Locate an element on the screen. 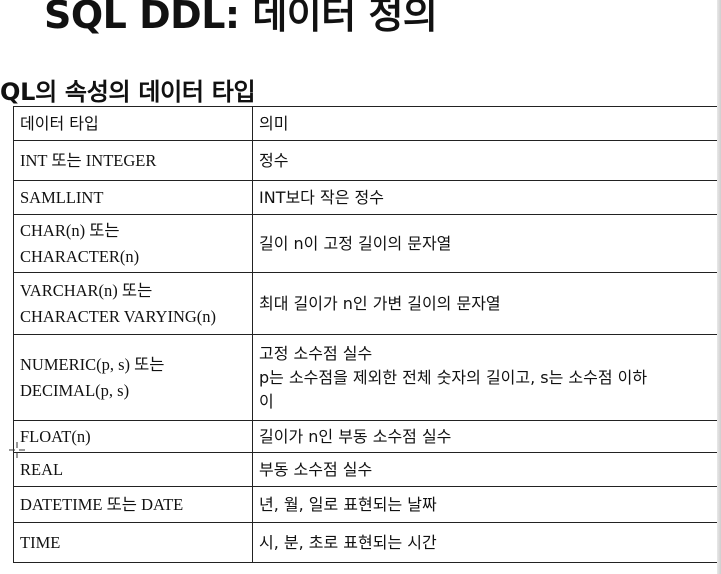 The width and height of the screenshot is (721, 574). table-row: DATETIME 또는 DATE 년, 월, 일로 표현되는 날짜 is located at coordinates (367, 504).